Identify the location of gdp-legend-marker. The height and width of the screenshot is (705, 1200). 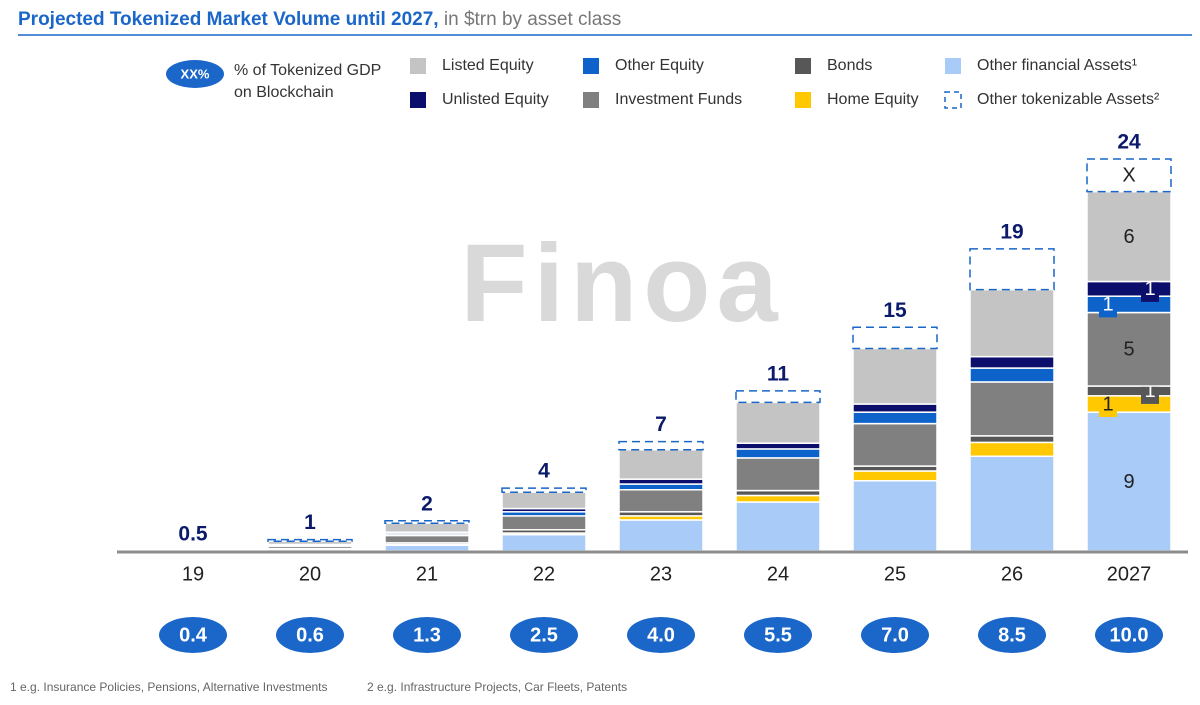
(195, 74).